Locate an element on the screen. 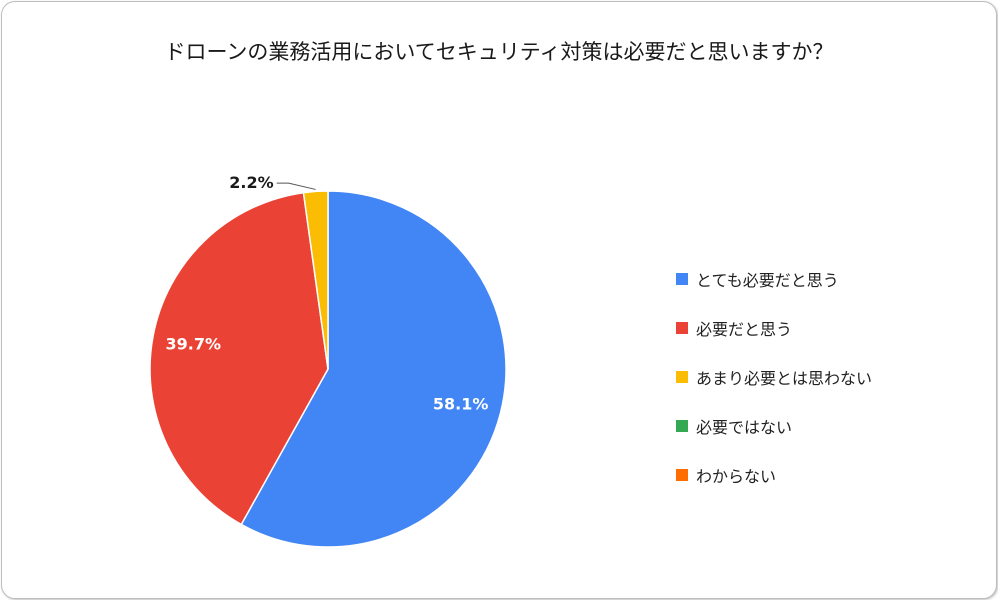 This screenshot has width=998, height=600. legend-item-1: とても必要だと思う is located at coordinates (774, 278).